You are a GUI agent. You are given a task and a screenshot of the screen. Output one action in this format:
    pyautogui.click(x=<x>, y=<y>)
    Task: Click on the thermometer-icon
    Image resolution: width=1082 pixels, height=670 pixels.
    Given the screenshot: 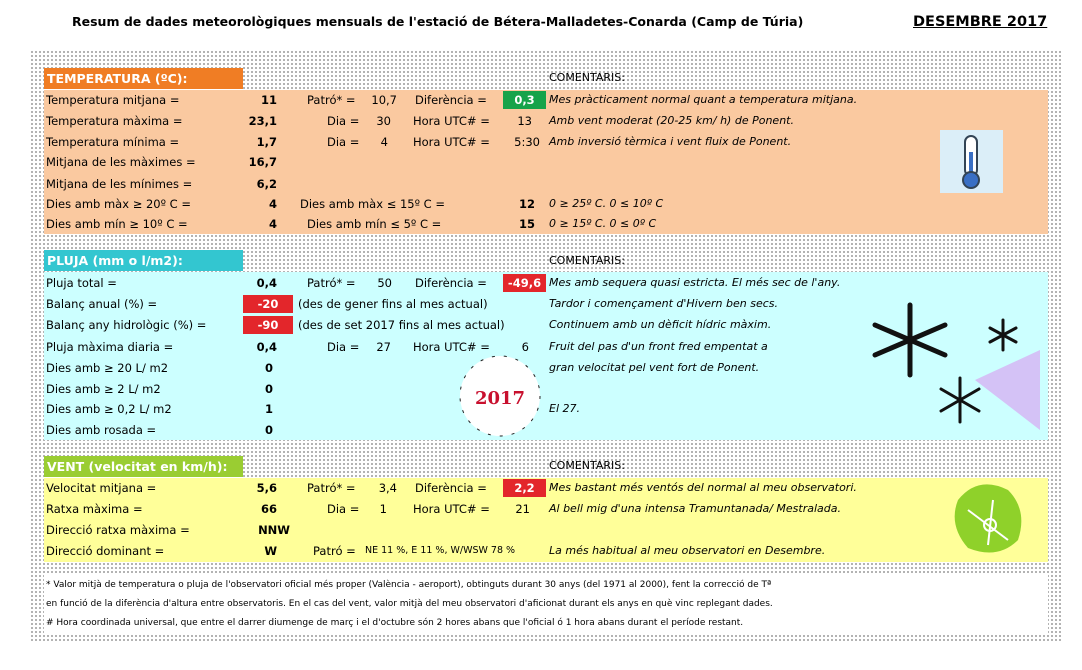 What is the action you would take?
    pyautogui.click(x=971, y=161)
    